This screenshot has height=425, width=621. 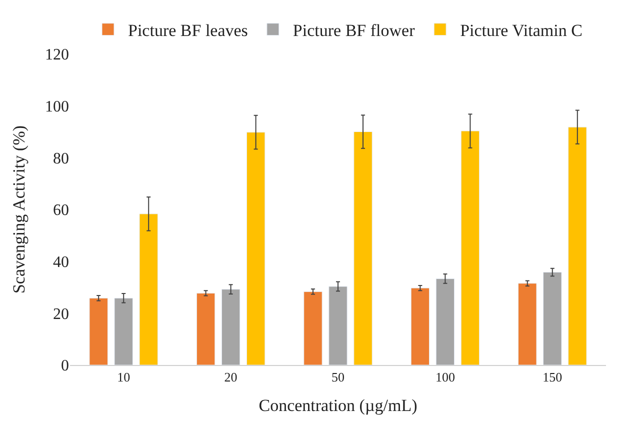 I want to click on y-tick-label: 120, so click(x=57, y=55).